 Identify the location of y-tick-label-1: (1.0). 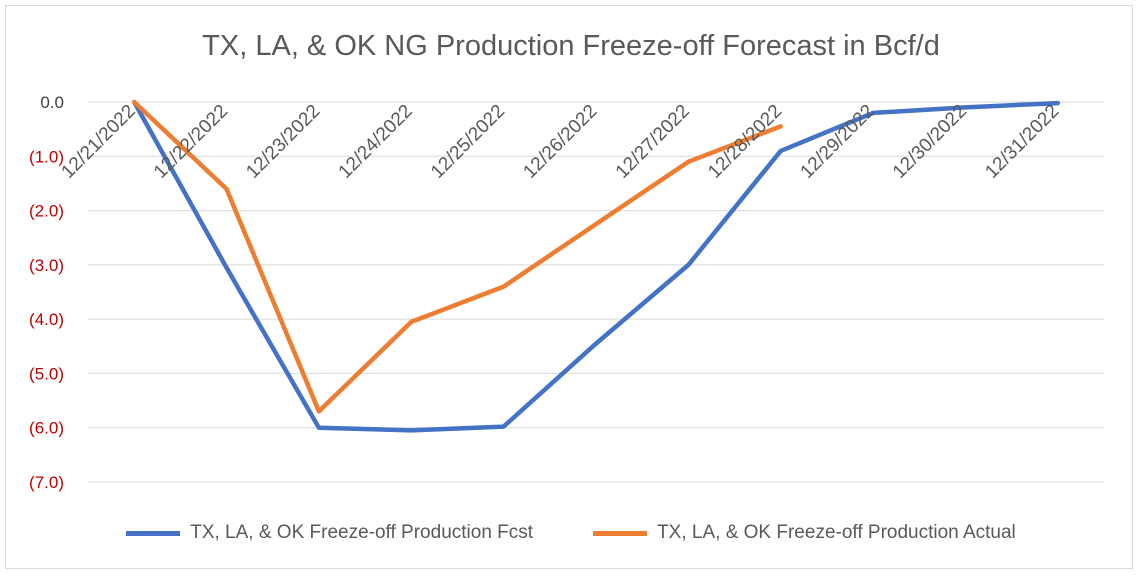
(46, 156).